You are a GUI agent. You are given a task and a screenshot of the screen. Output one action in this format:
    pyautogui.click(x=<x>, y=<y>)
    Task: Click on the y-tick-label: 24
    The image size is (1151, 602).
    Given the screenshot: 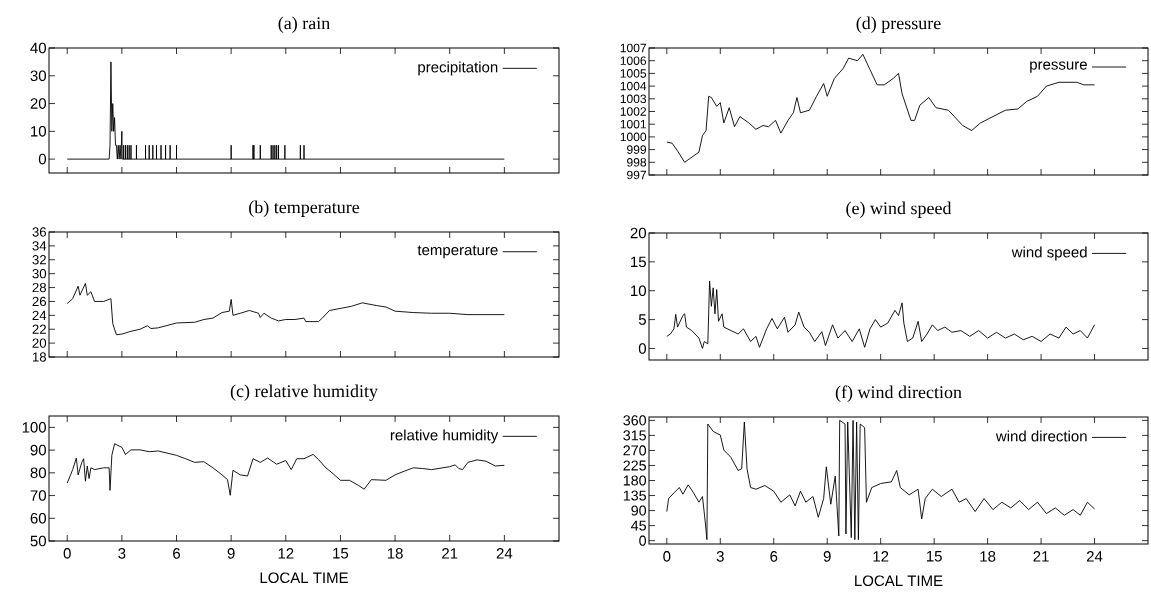 What is the action you would take?
    pyautogui.click(x=39, y=315)
    